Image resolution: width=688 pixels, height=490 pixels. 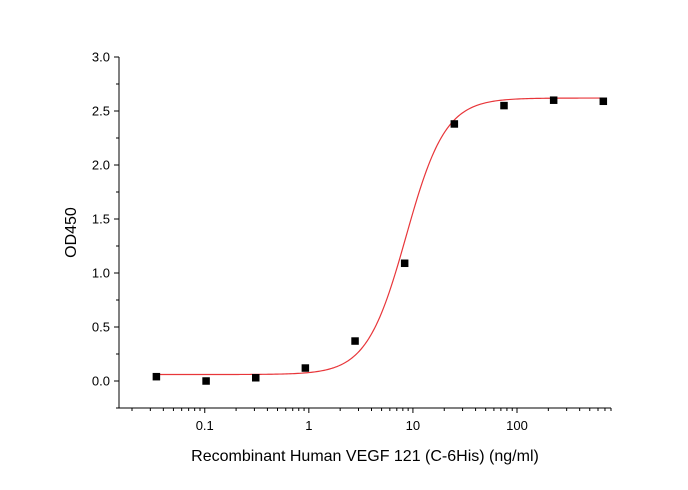 What do you see at coordinates (101, 327) in the screenshot?
I see `y-tick-label: 0.5` at bounding box center [101, 327].